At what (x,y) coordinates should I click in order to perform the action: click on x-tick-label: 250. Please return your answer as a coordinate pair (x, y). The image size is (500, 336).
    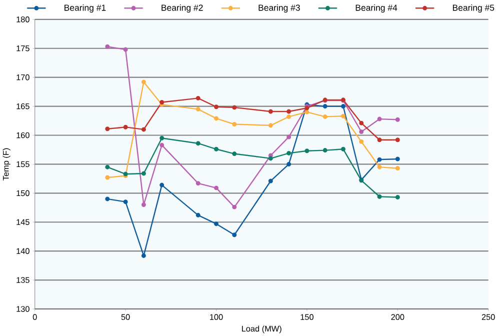
    Looking at the image, I should click on (488, 317).